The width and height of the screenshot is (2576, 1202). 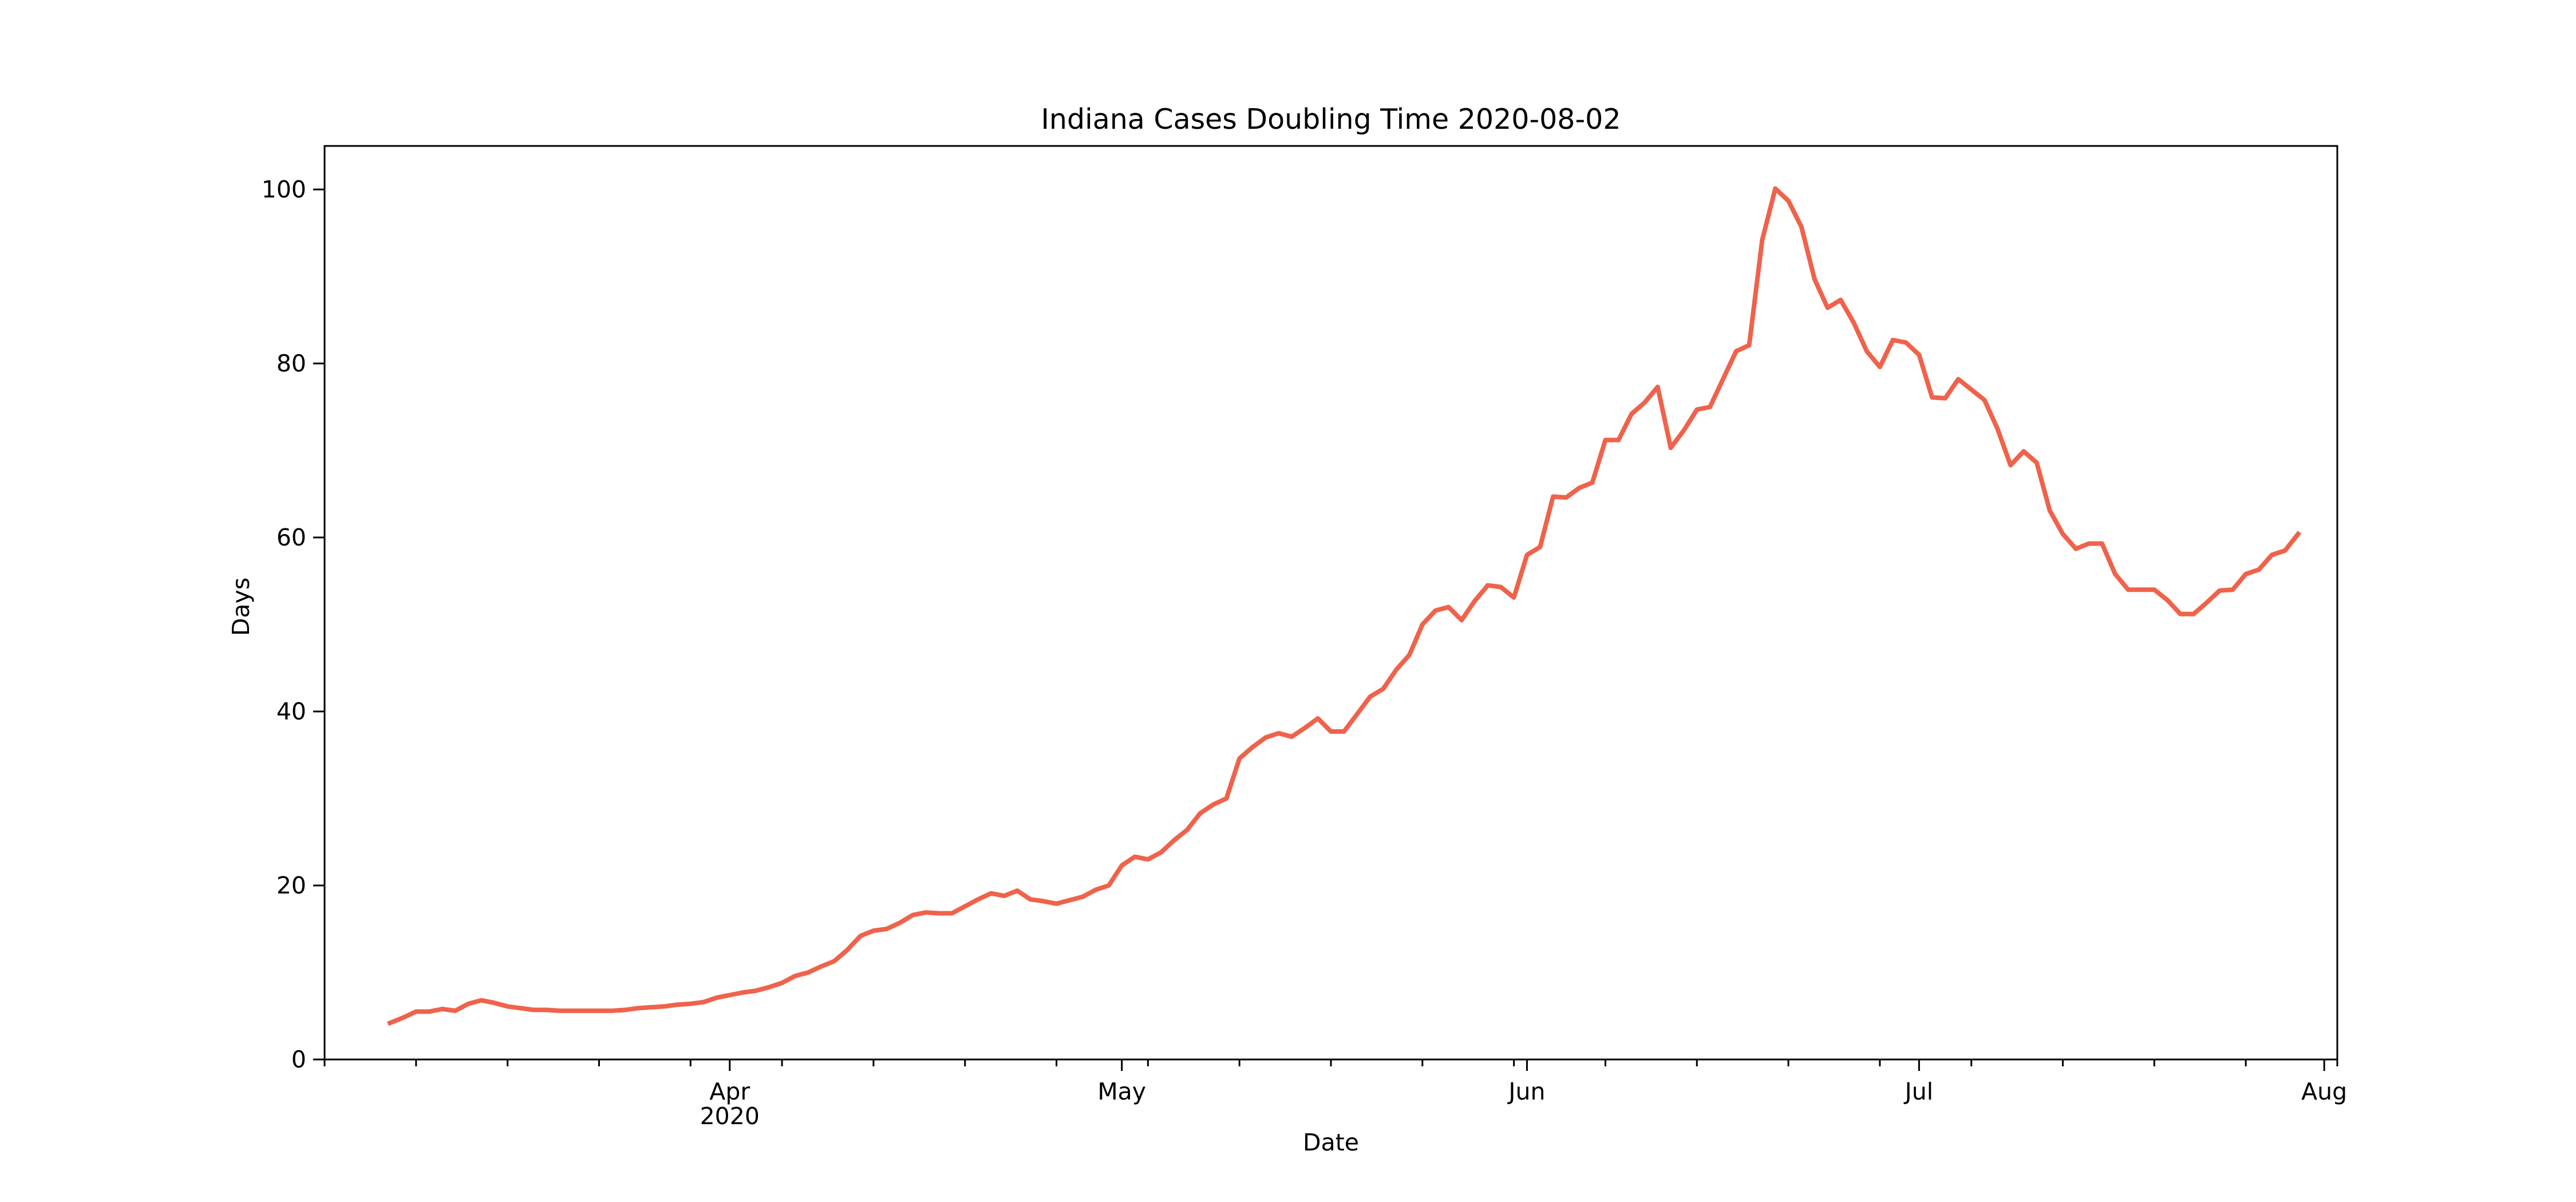 I want to click on x-tick-label: Jun, so click(x=1526, y=1091).